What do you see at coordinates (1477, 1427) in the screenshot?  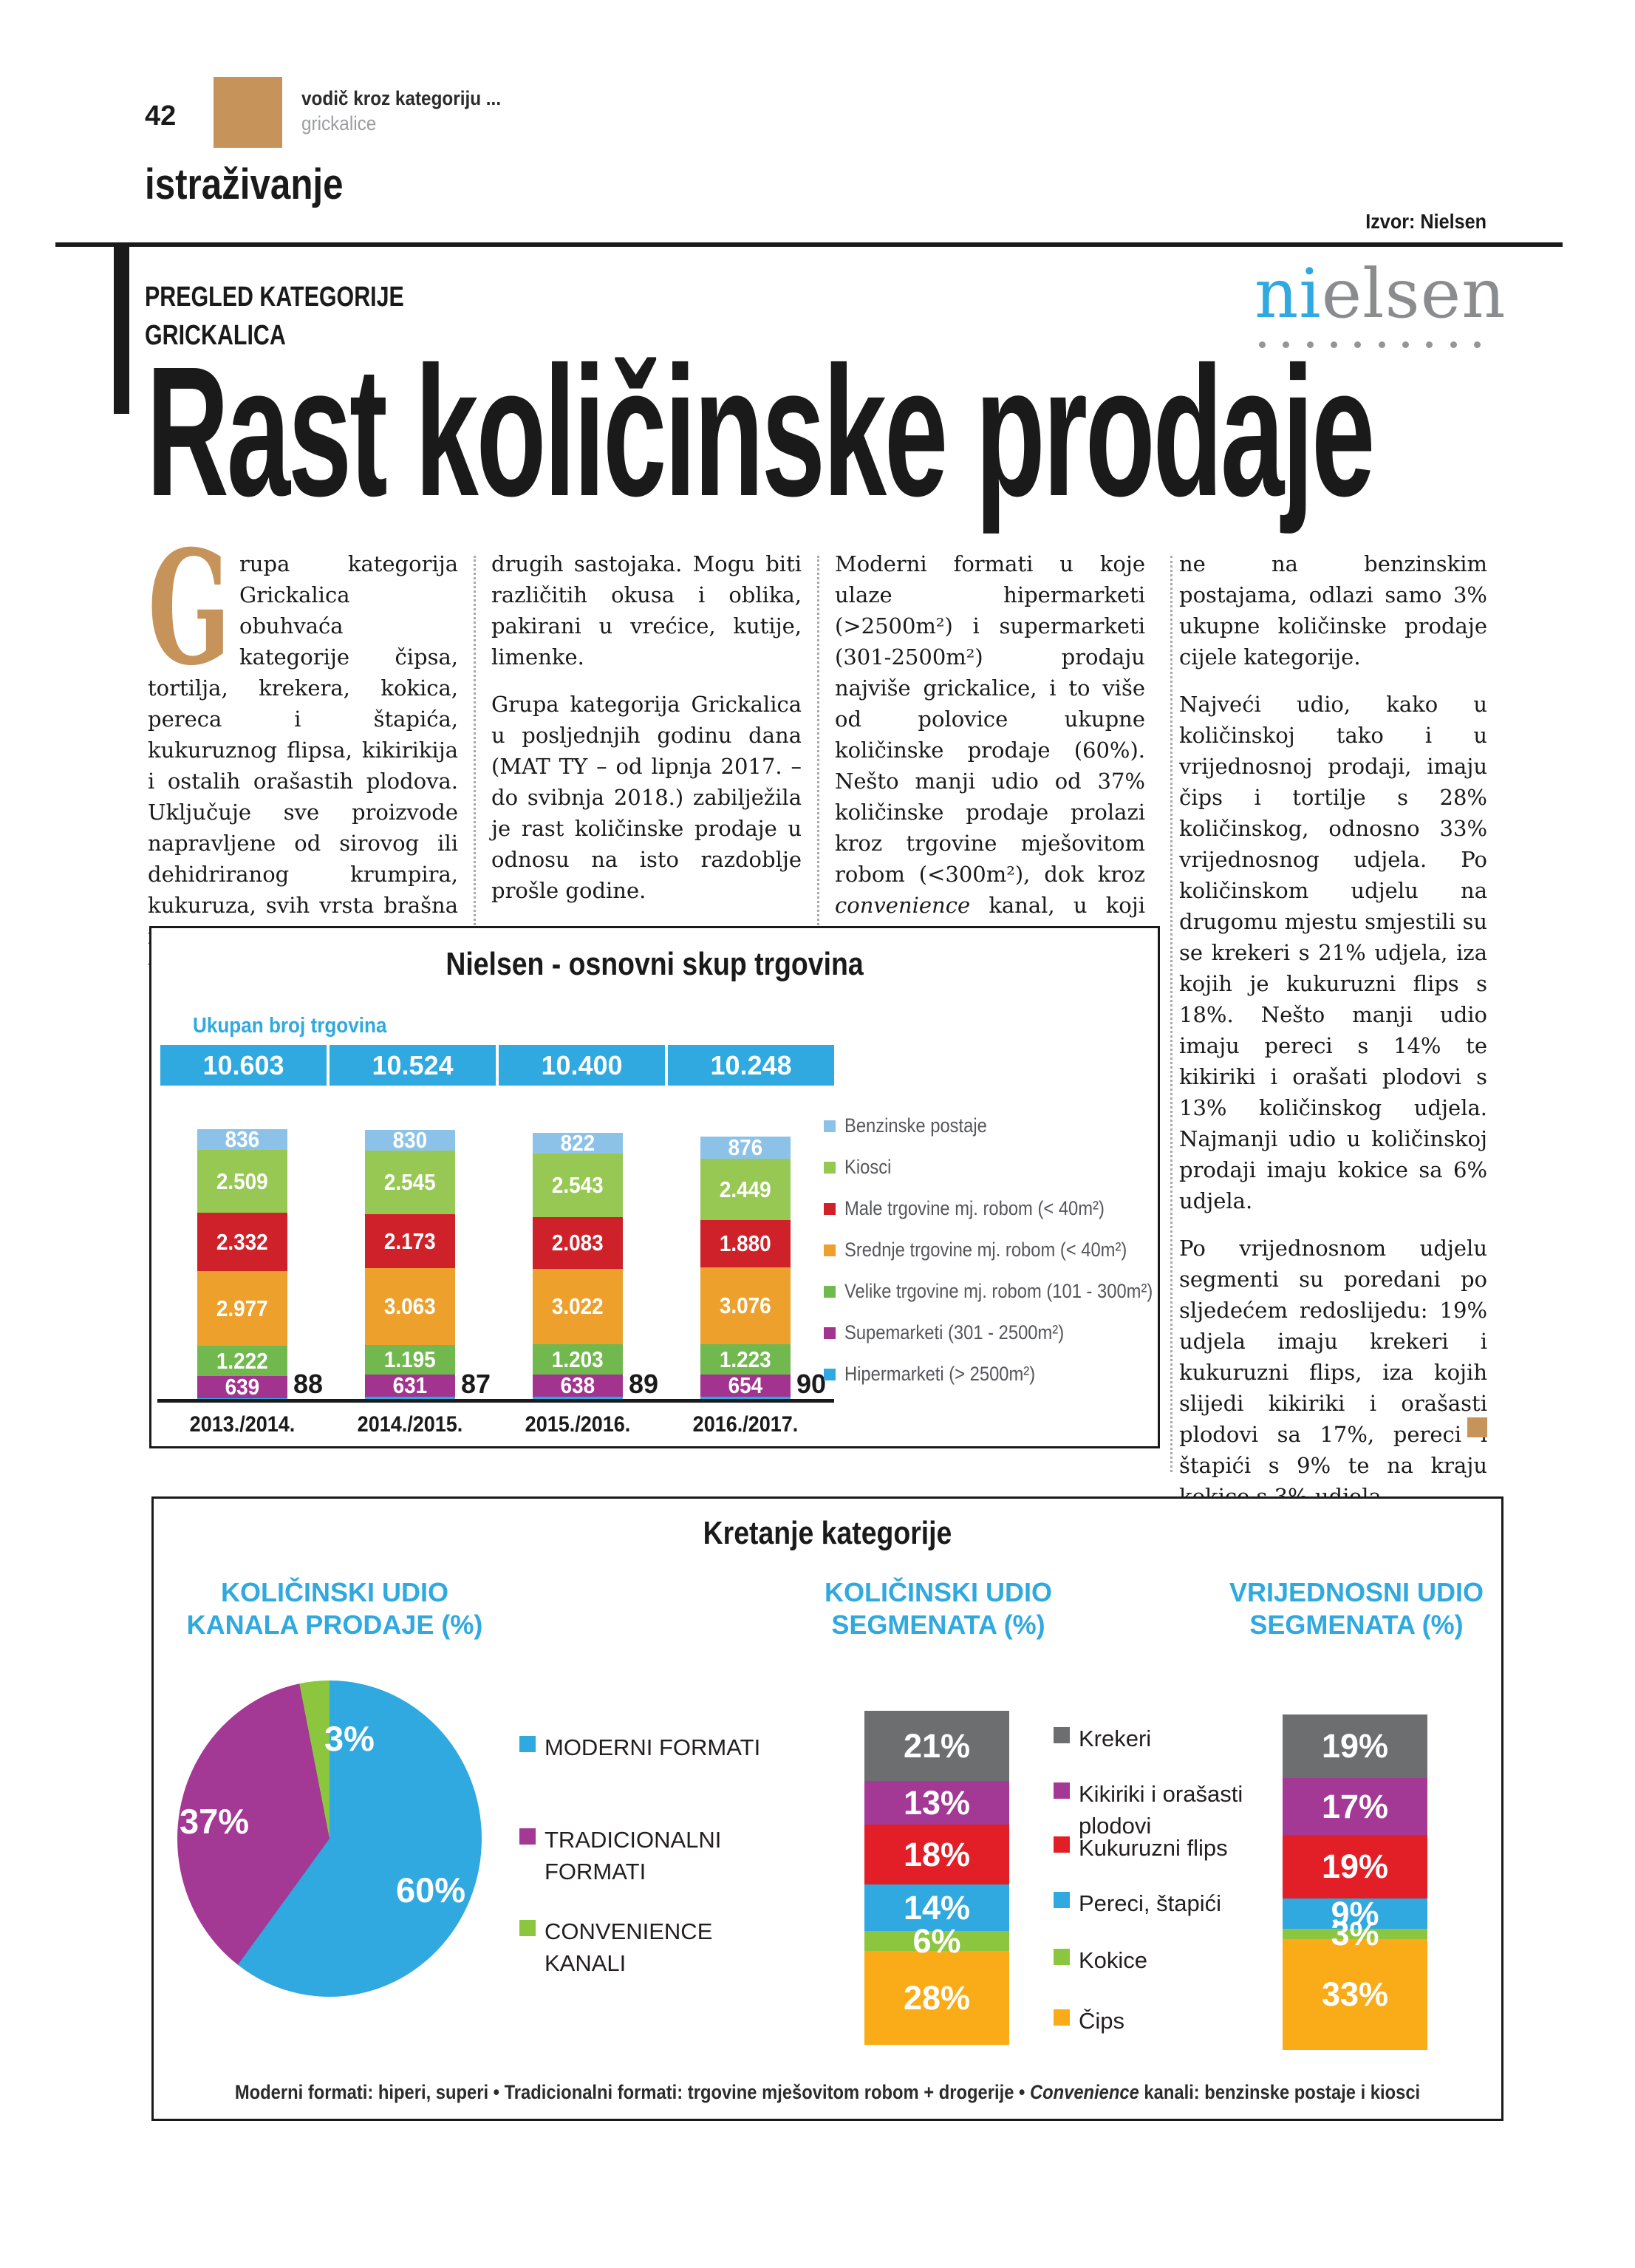 I see `article-end-marker` at bounding box center [1477, 1427].